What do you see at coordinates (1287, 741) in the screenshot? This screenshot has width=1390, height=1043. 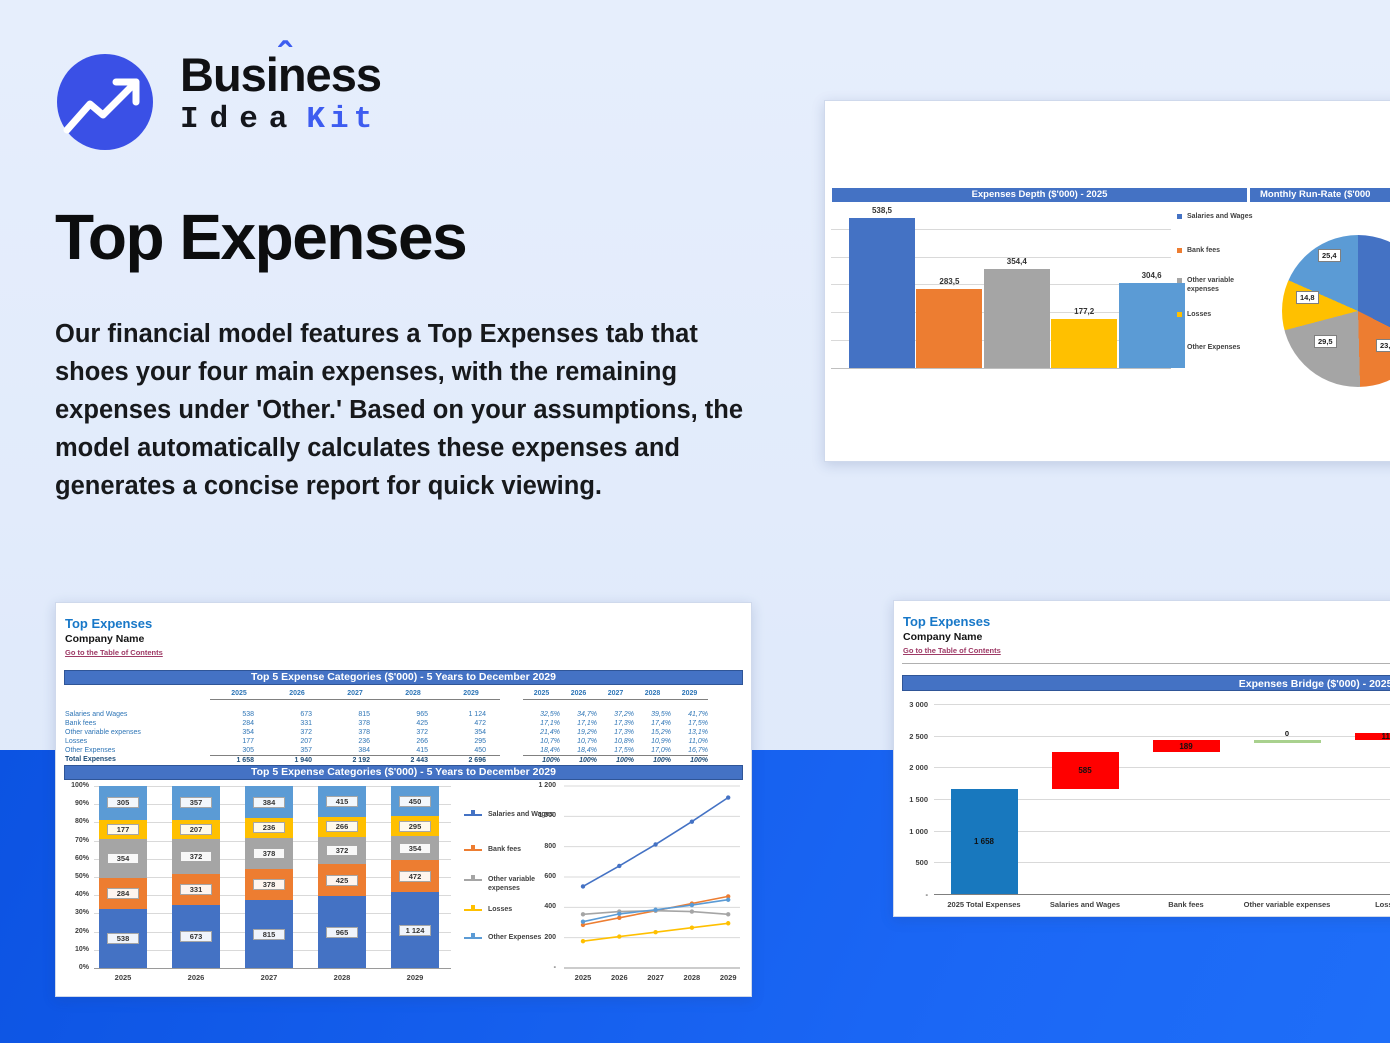 I see `waterfall-connector-zero` at bounding box center [1287, 741].